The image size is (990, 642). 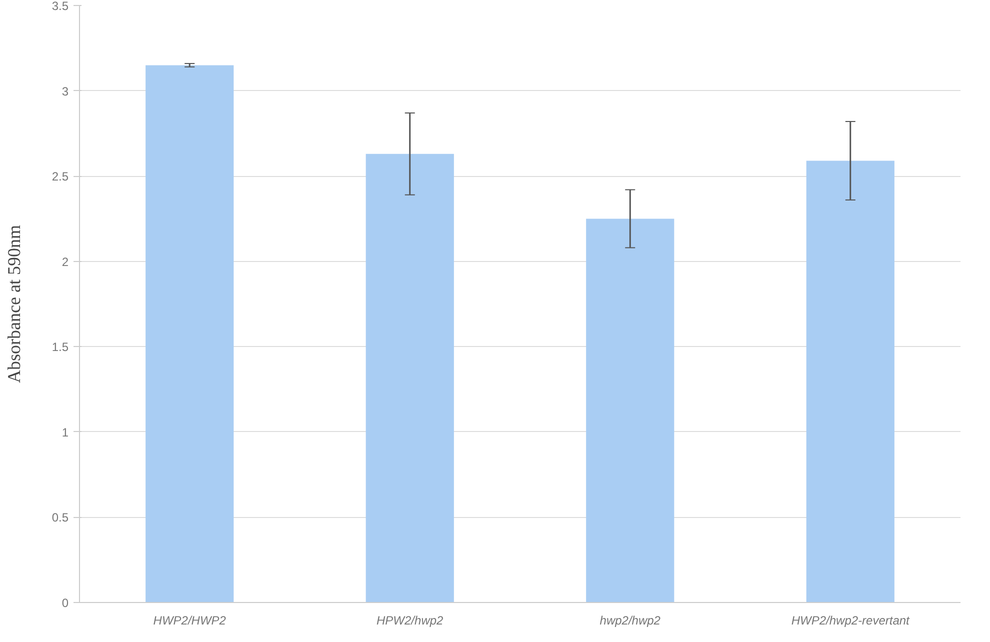 What do you see at coordinates (850, 621) in the screenshot?
I see `x-tick-label: HWP2/hwp2-revertant` at bounding box center [850, 621].